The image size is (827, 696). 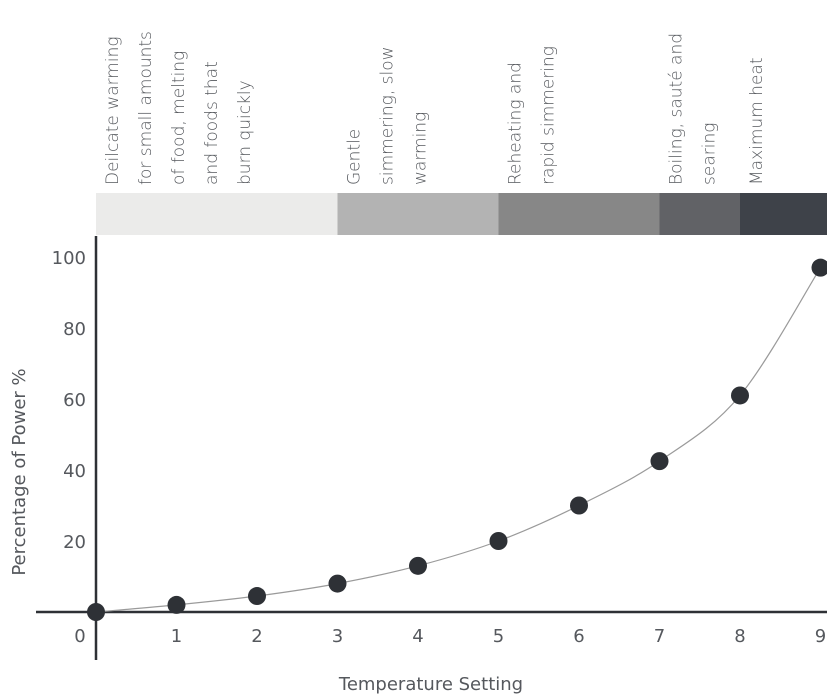 I want to click on heat-band-3-line-2: rapid simmering, so click(x=549, y=115).